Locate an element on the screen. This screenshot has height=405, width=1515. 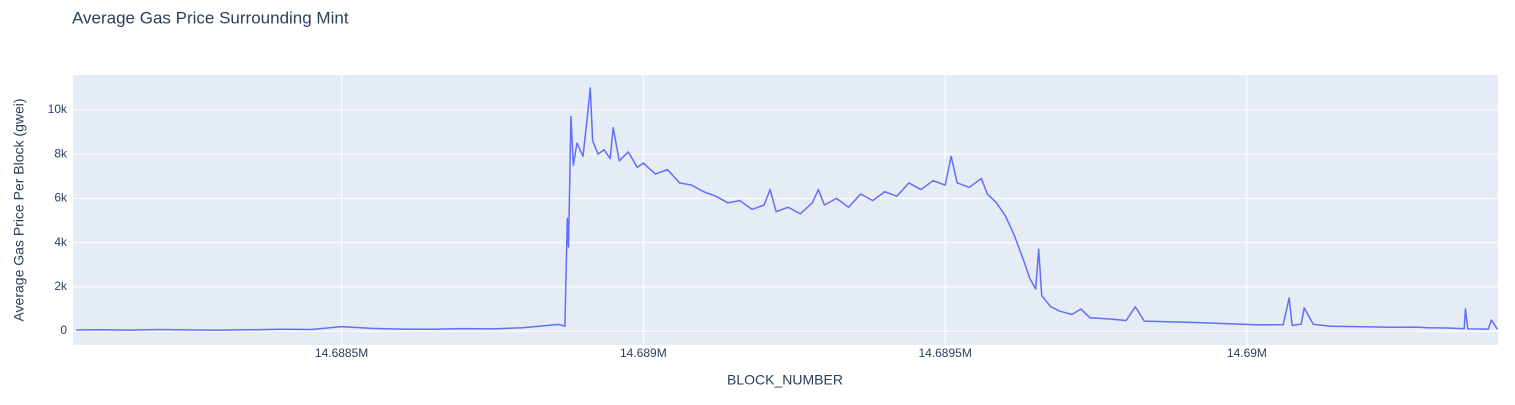
x-tick-label: 14.69M is located at coordinates (1247, 353).